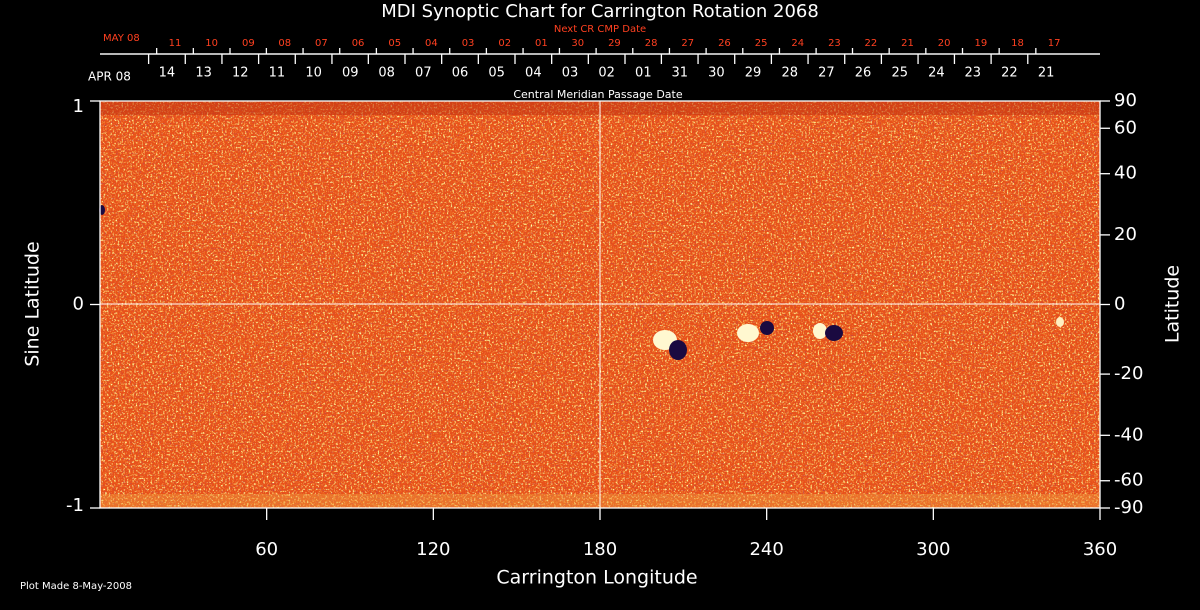  I want to click on y-tick-label: 0, so click(78, 304).